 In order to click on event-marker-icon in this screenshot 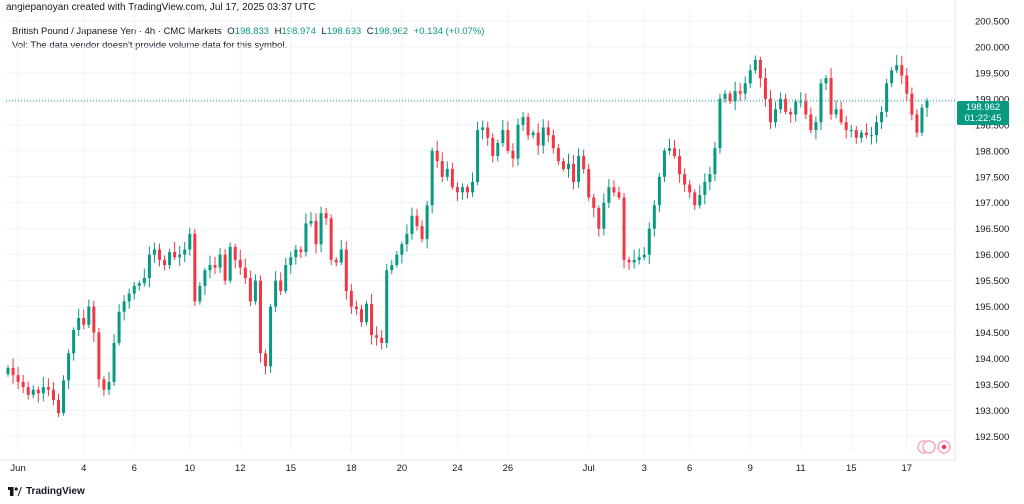, I will do `click(929, 447)`.